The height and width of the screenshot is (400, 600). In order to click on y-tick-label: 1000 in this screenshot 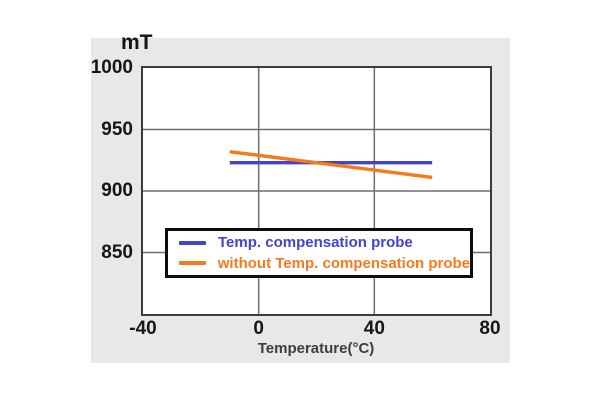, I will do `click(111, 67)`.